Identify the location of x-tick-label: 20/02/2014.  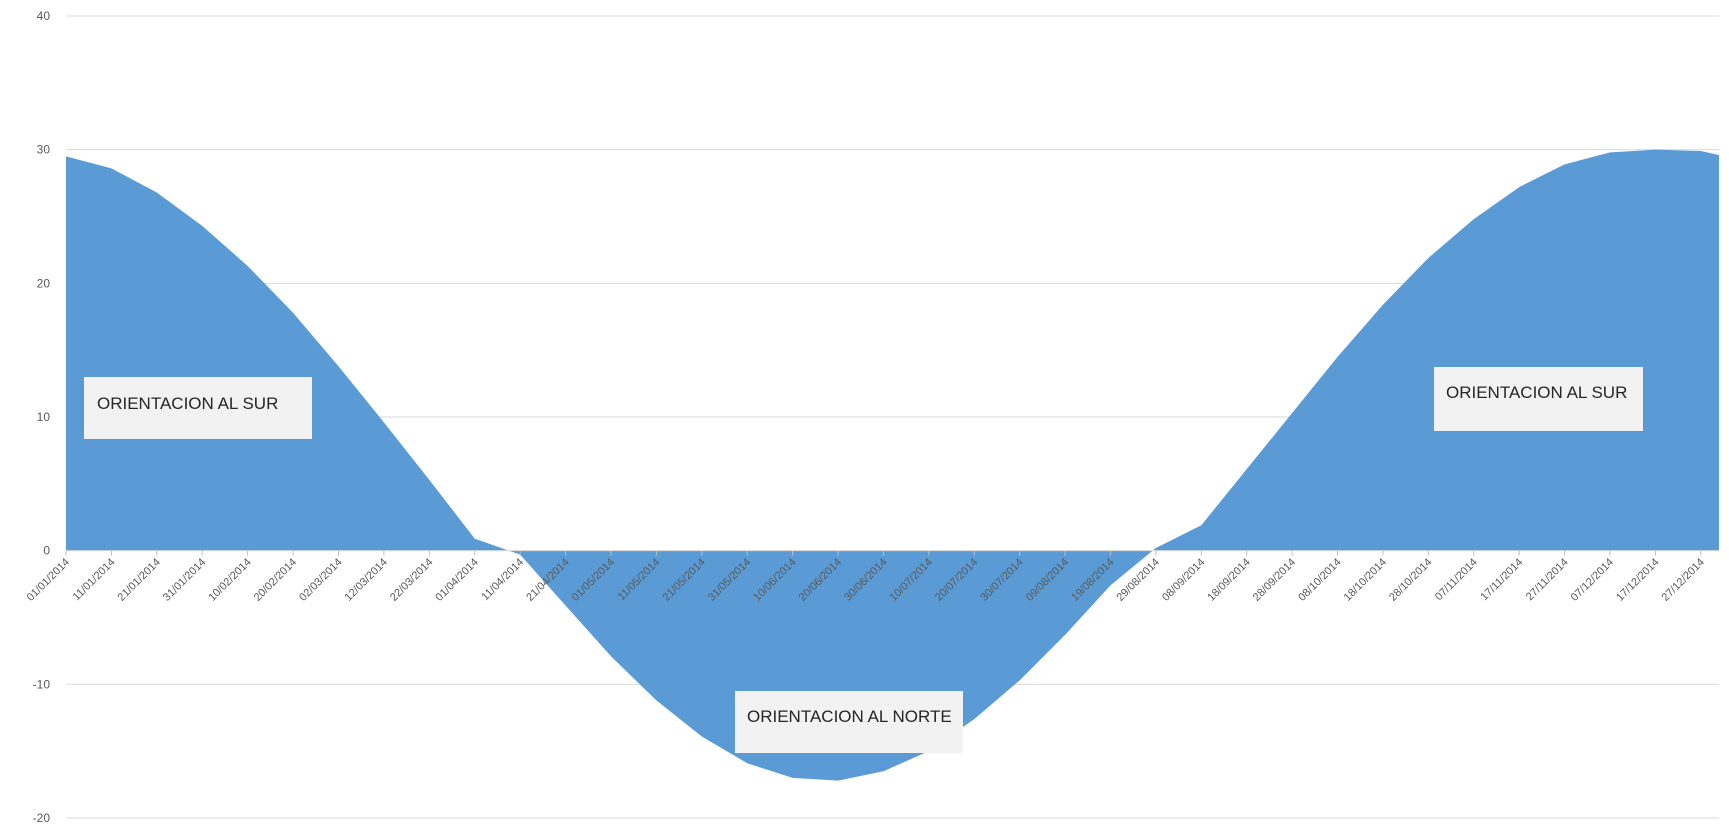
(275, 579).